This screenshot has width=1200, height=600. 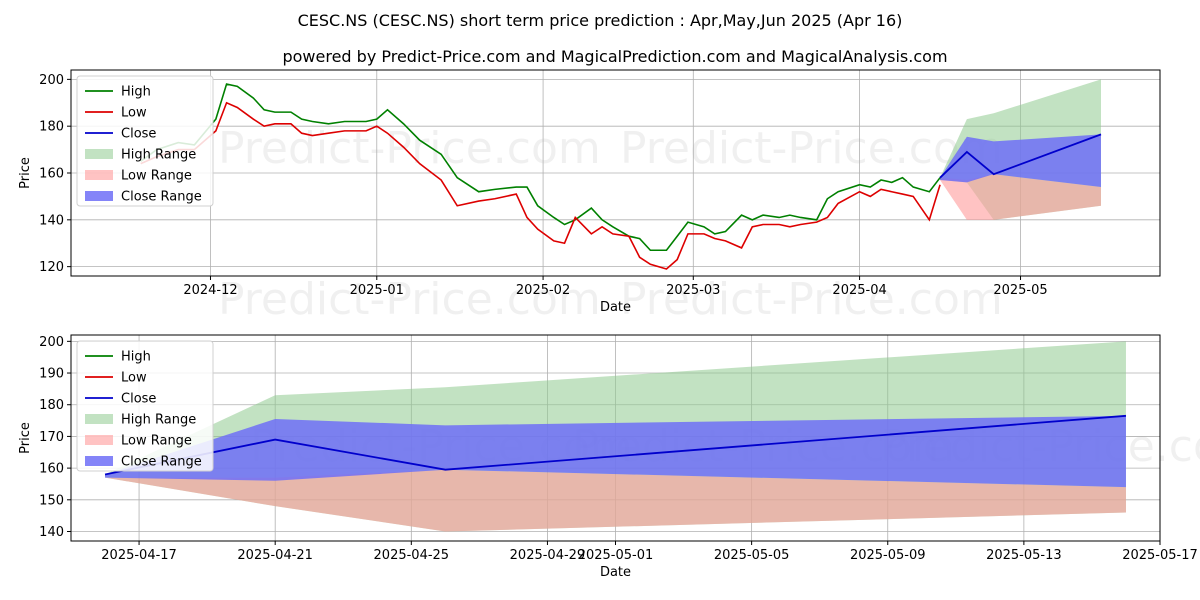 What do you see at coordinates (859, 290) in the screenshot?
I see `x-tick-label: 2025-04` at bounding box center [859, 290].